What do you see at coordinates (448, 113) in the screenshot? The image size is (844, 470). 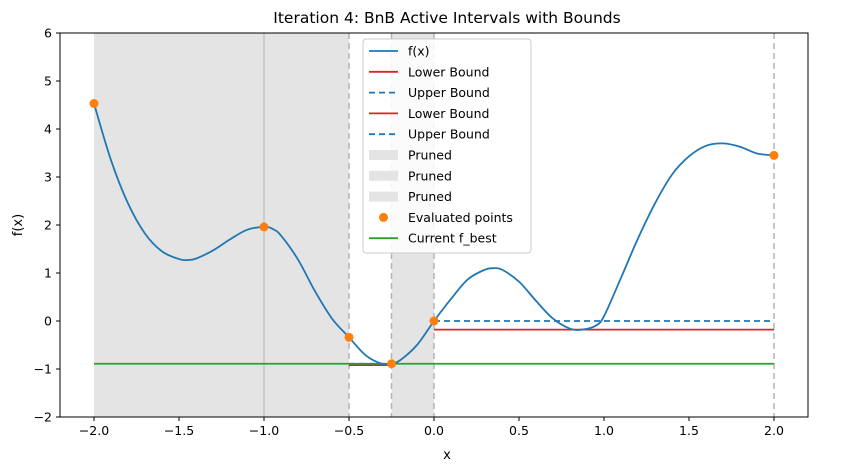 I see `legend-label-4: Lower Bound` at bounding box center [448, 113].